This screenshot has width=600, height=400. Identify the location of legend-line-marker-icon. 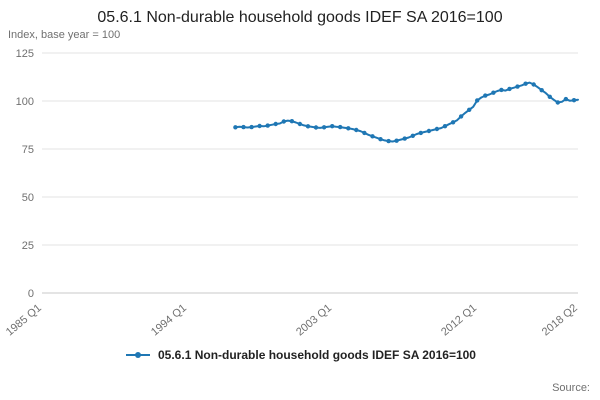
(138, 355).